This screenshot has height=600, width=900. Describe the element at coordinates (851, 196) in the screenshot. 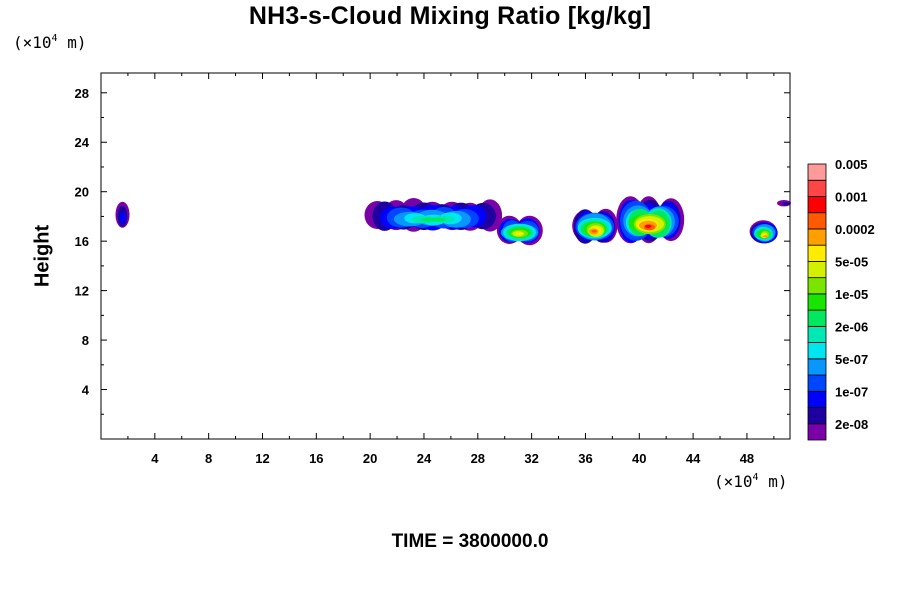

I see `colorbar-label: 0.001` at that location.